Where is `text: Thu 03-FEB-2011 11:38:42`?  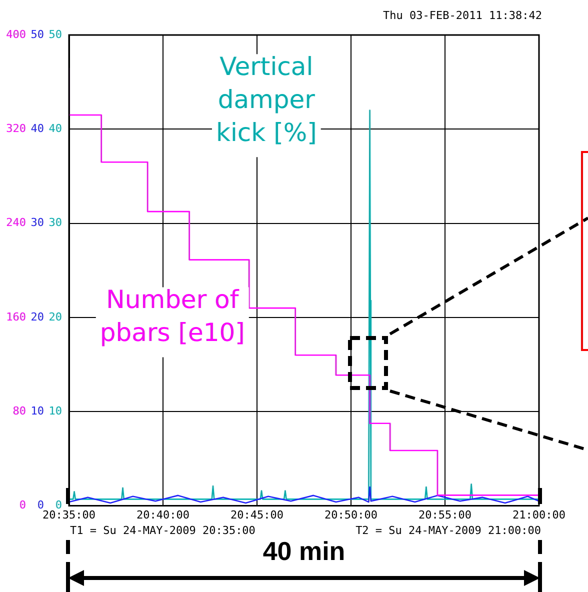
text: Thu 03-FEB-2011 11:38:42 is located at coordinates (462, 15).